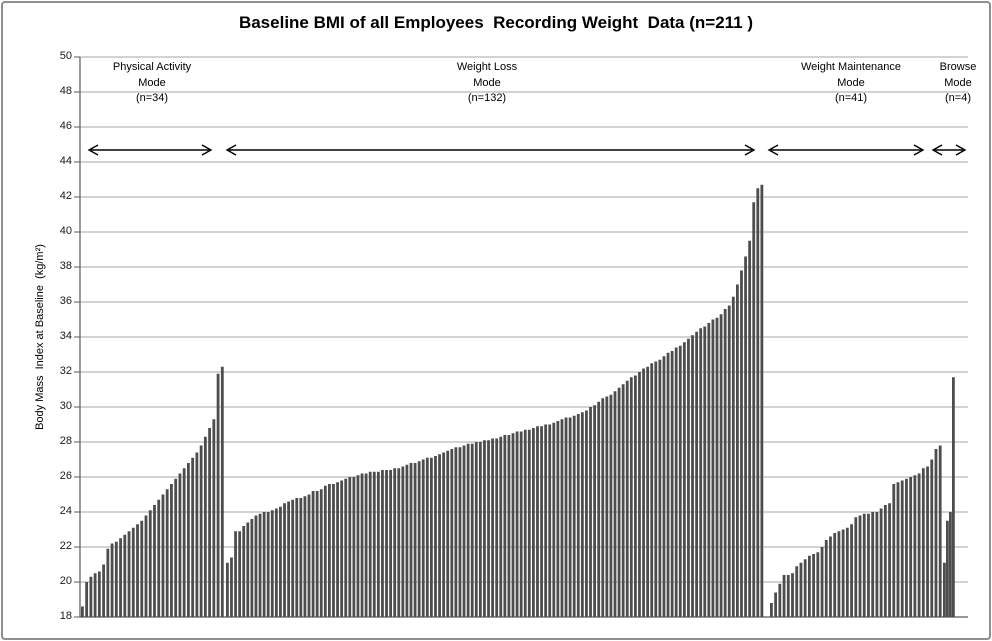  What do you see at coordinates (65, 301) in the screenshot?
I see `y-tick-label: 36` at bounding box center [65, 301].